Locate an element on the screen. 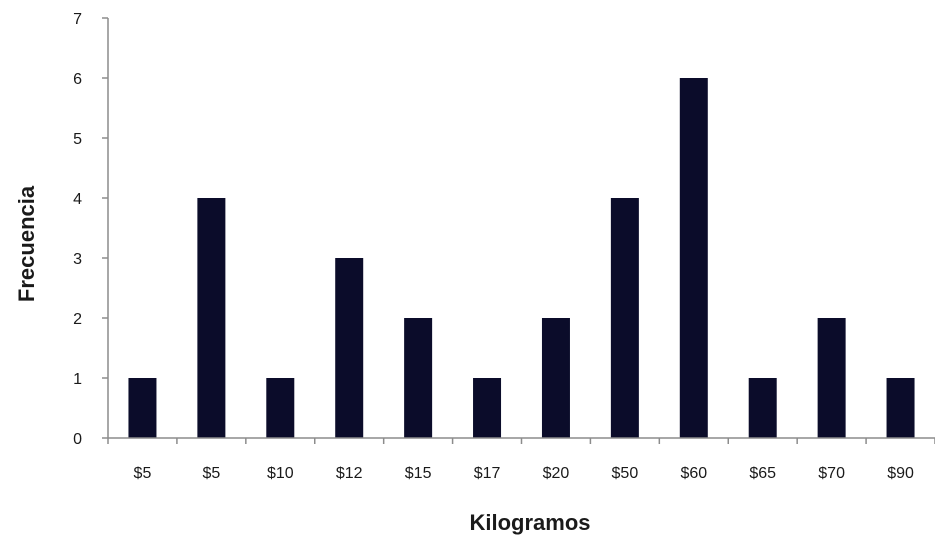 This screenshot has height=538, width=935. y-tick-label: 5 is located at coordinates (77, 139).